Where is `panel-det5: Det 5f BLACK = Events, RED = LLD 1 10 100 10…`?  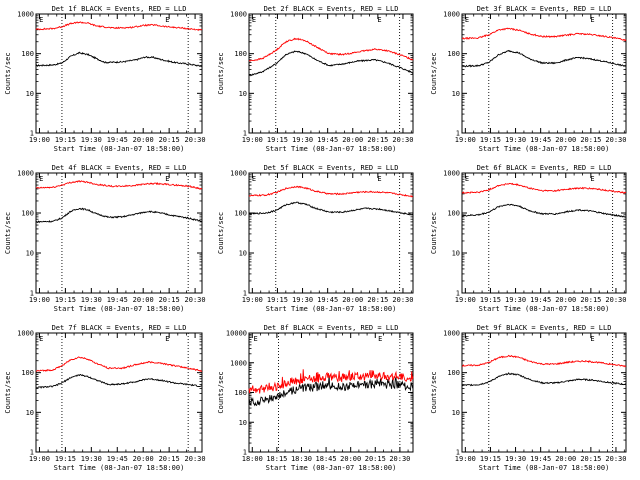
panel-det5: Det 5f BLACK = Events, RED = LLD 1 10 100 10… is located at coordinates (315, 238).